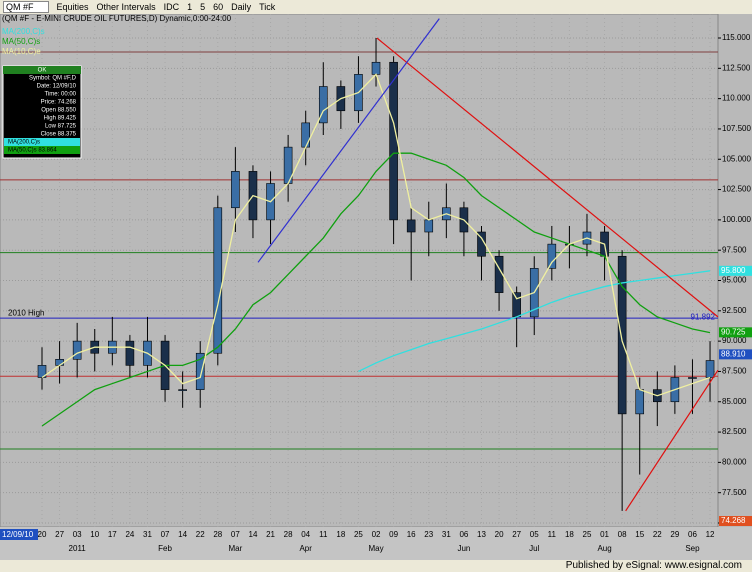  What do you see at coordinates (77, 534) in the screenshot?
I see `x-tick-label: 03` at bounding box center [77, 534].